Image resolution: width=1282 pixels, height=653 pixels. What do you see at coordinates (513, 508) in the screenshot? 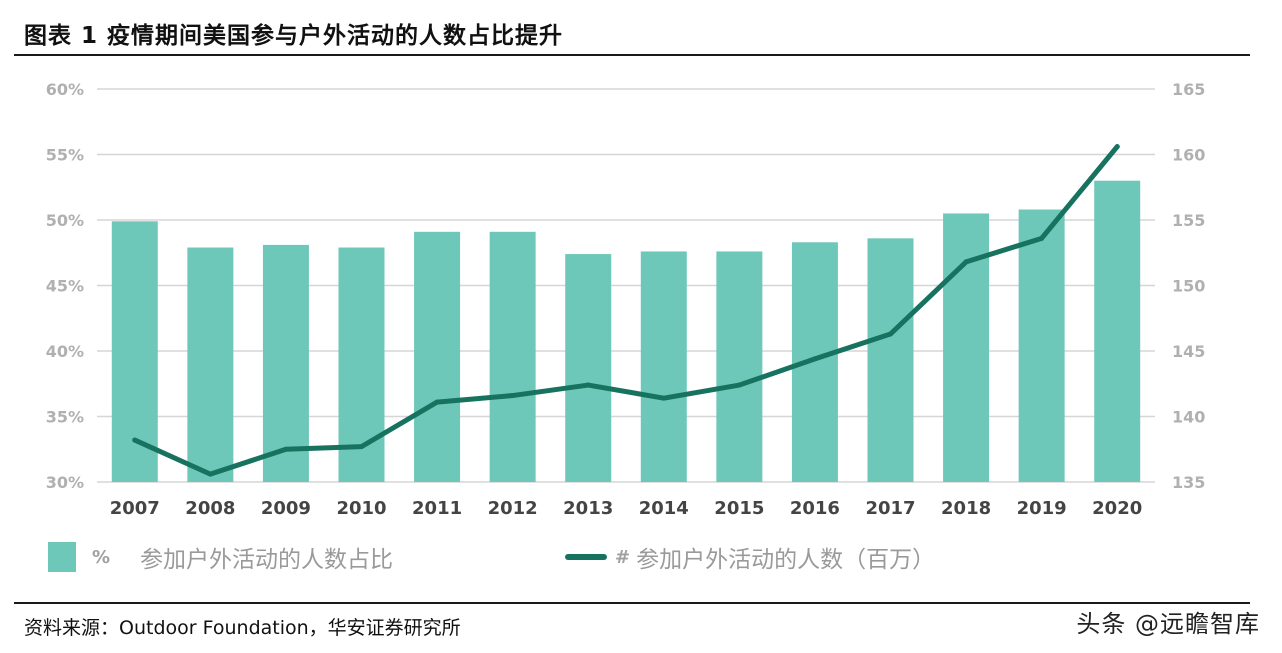
I see `x-tick-label: 2012` at bounding box center [513, 508].